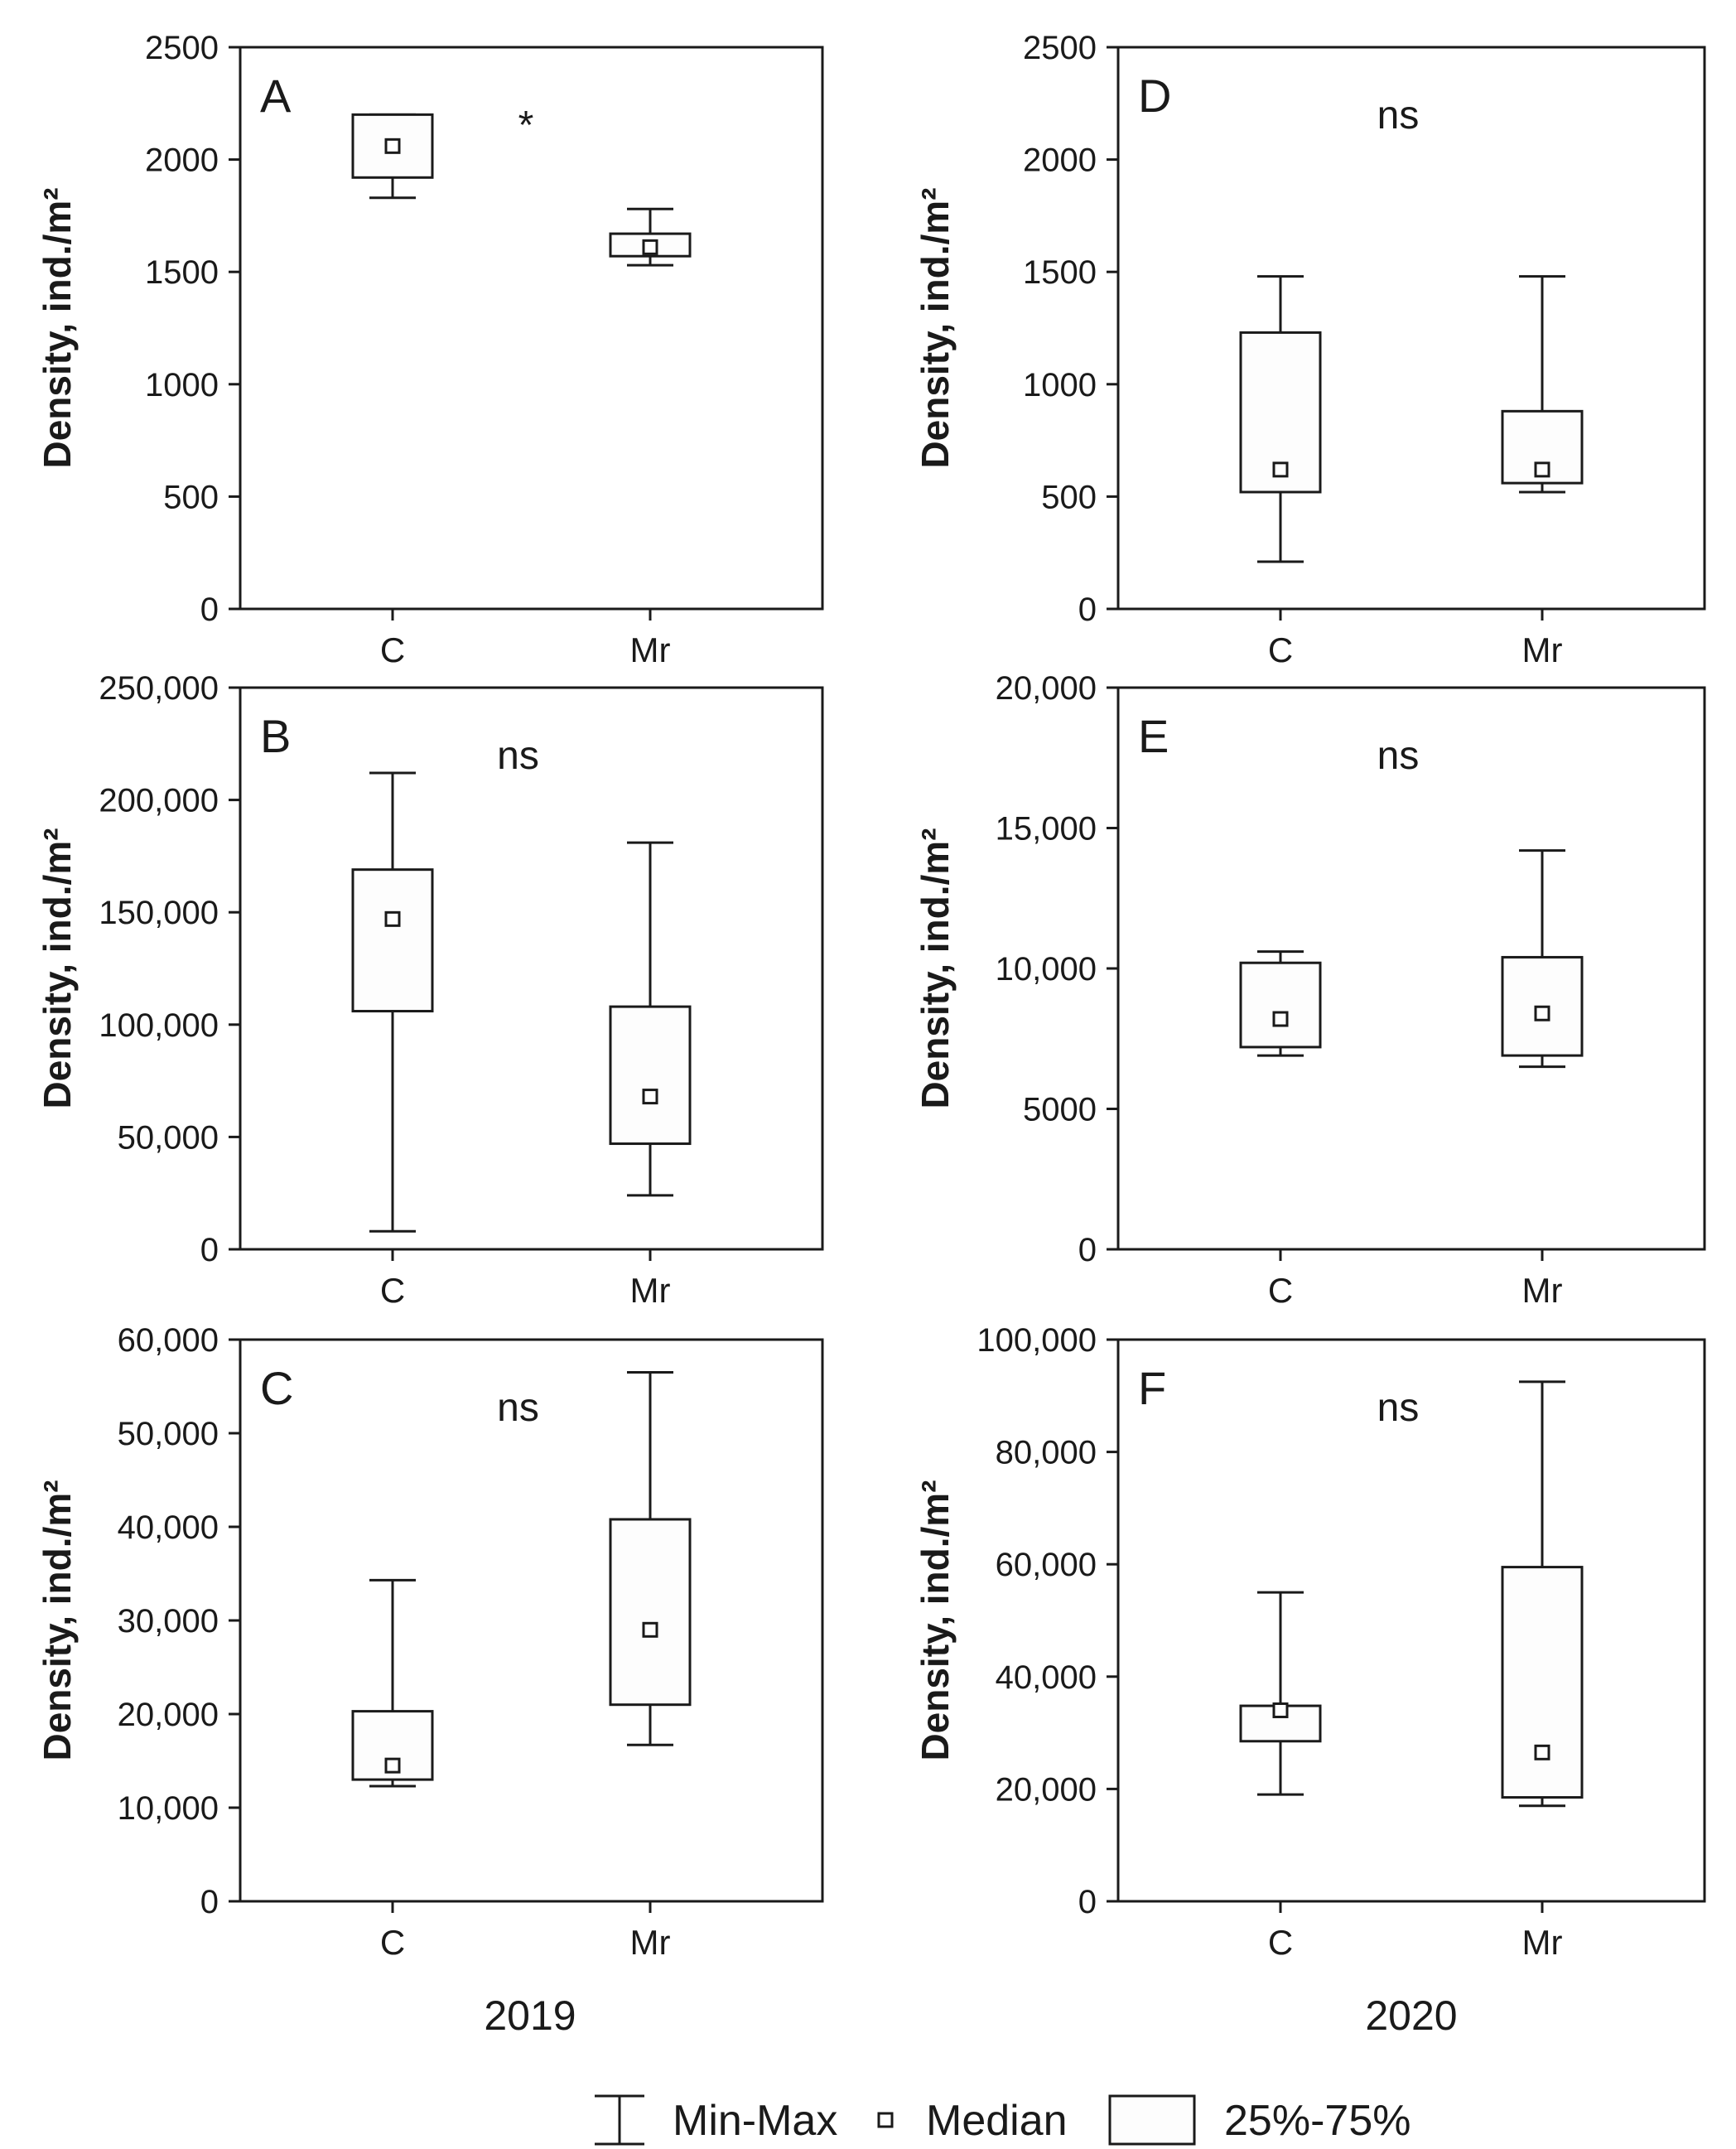  I want to click on y-tick-label: 80,000, so click(1047, 1453).